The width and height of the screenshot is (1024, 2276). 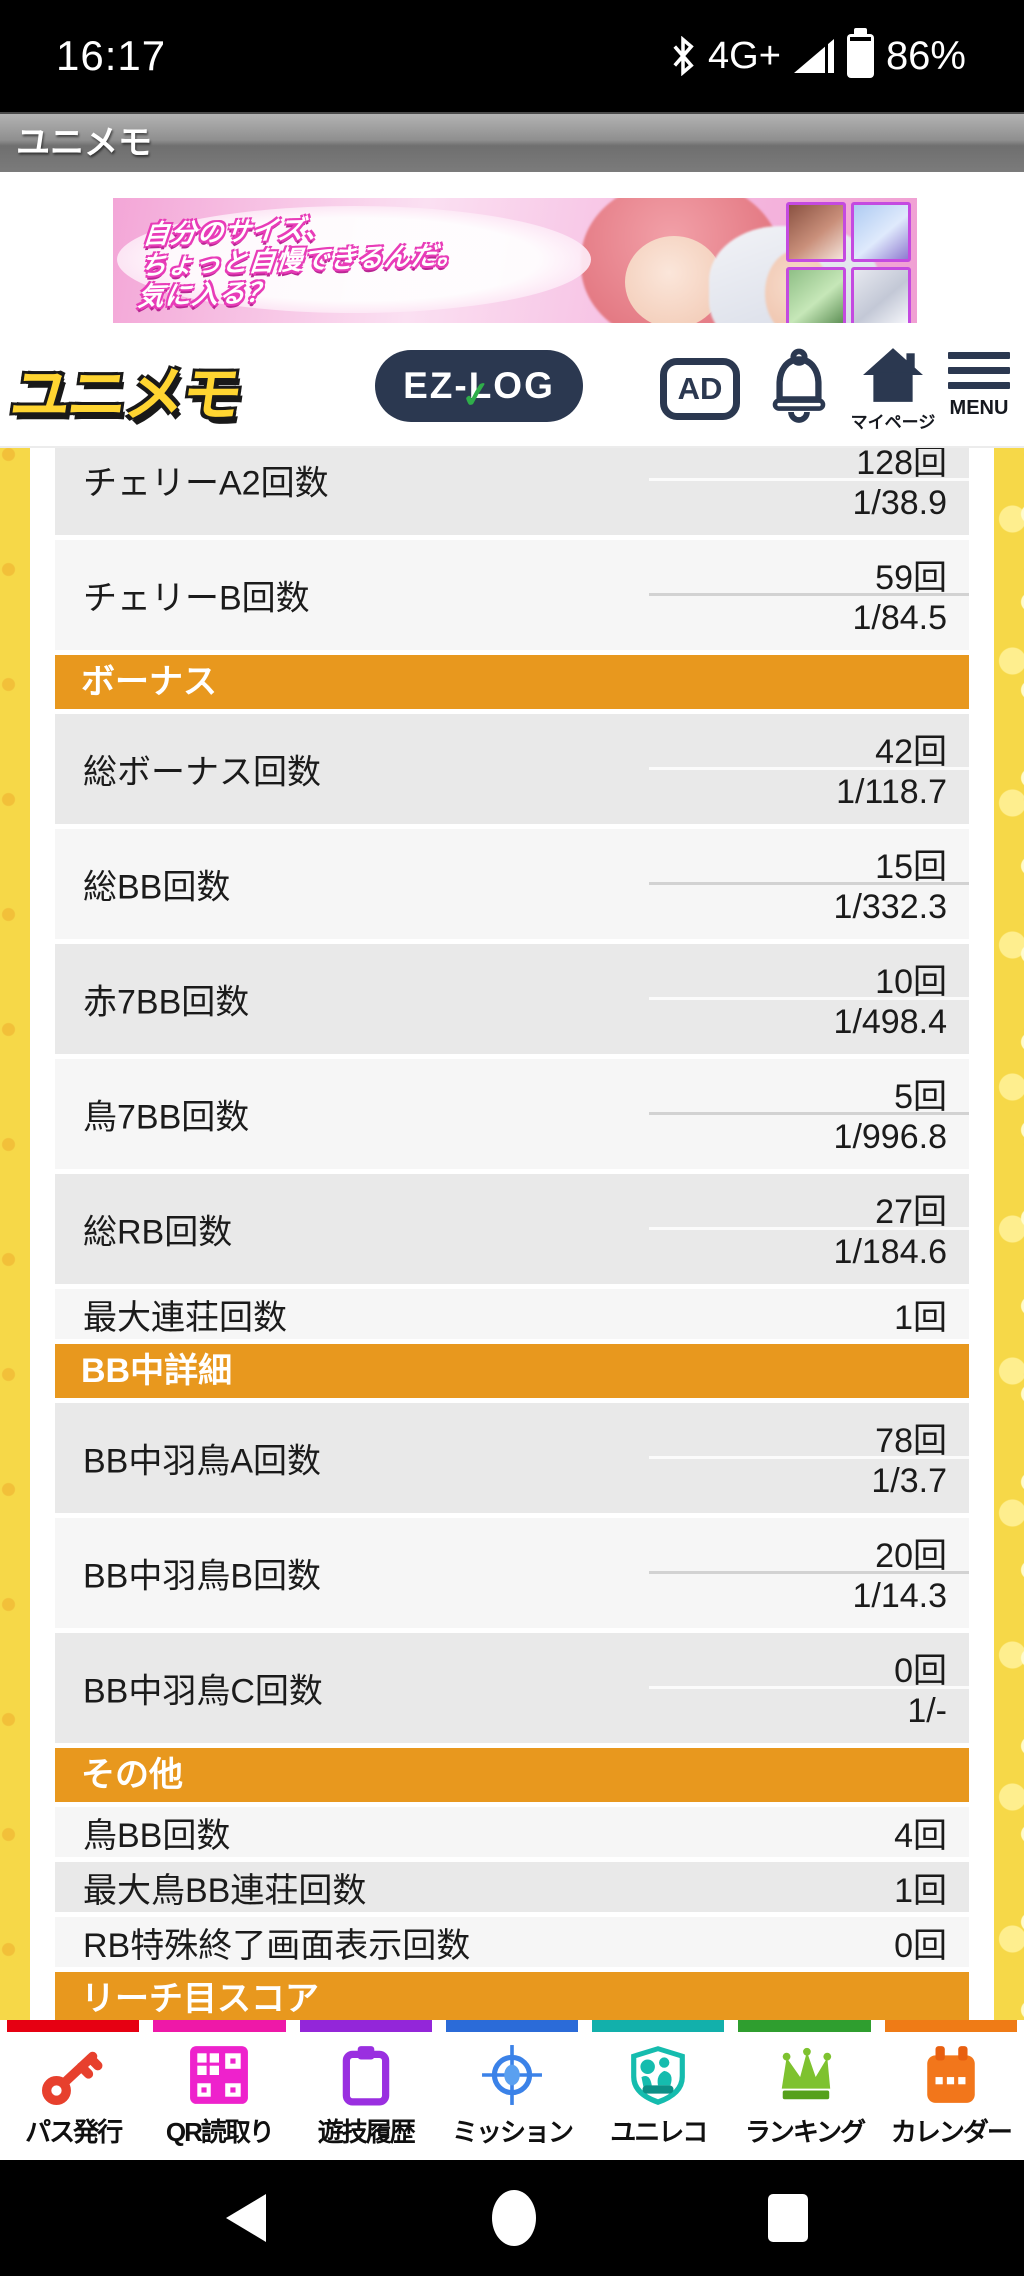 I want to click on stat-row: BB中羽鳥B回数 20回 1/14.3, so click(x=512, y=1573).